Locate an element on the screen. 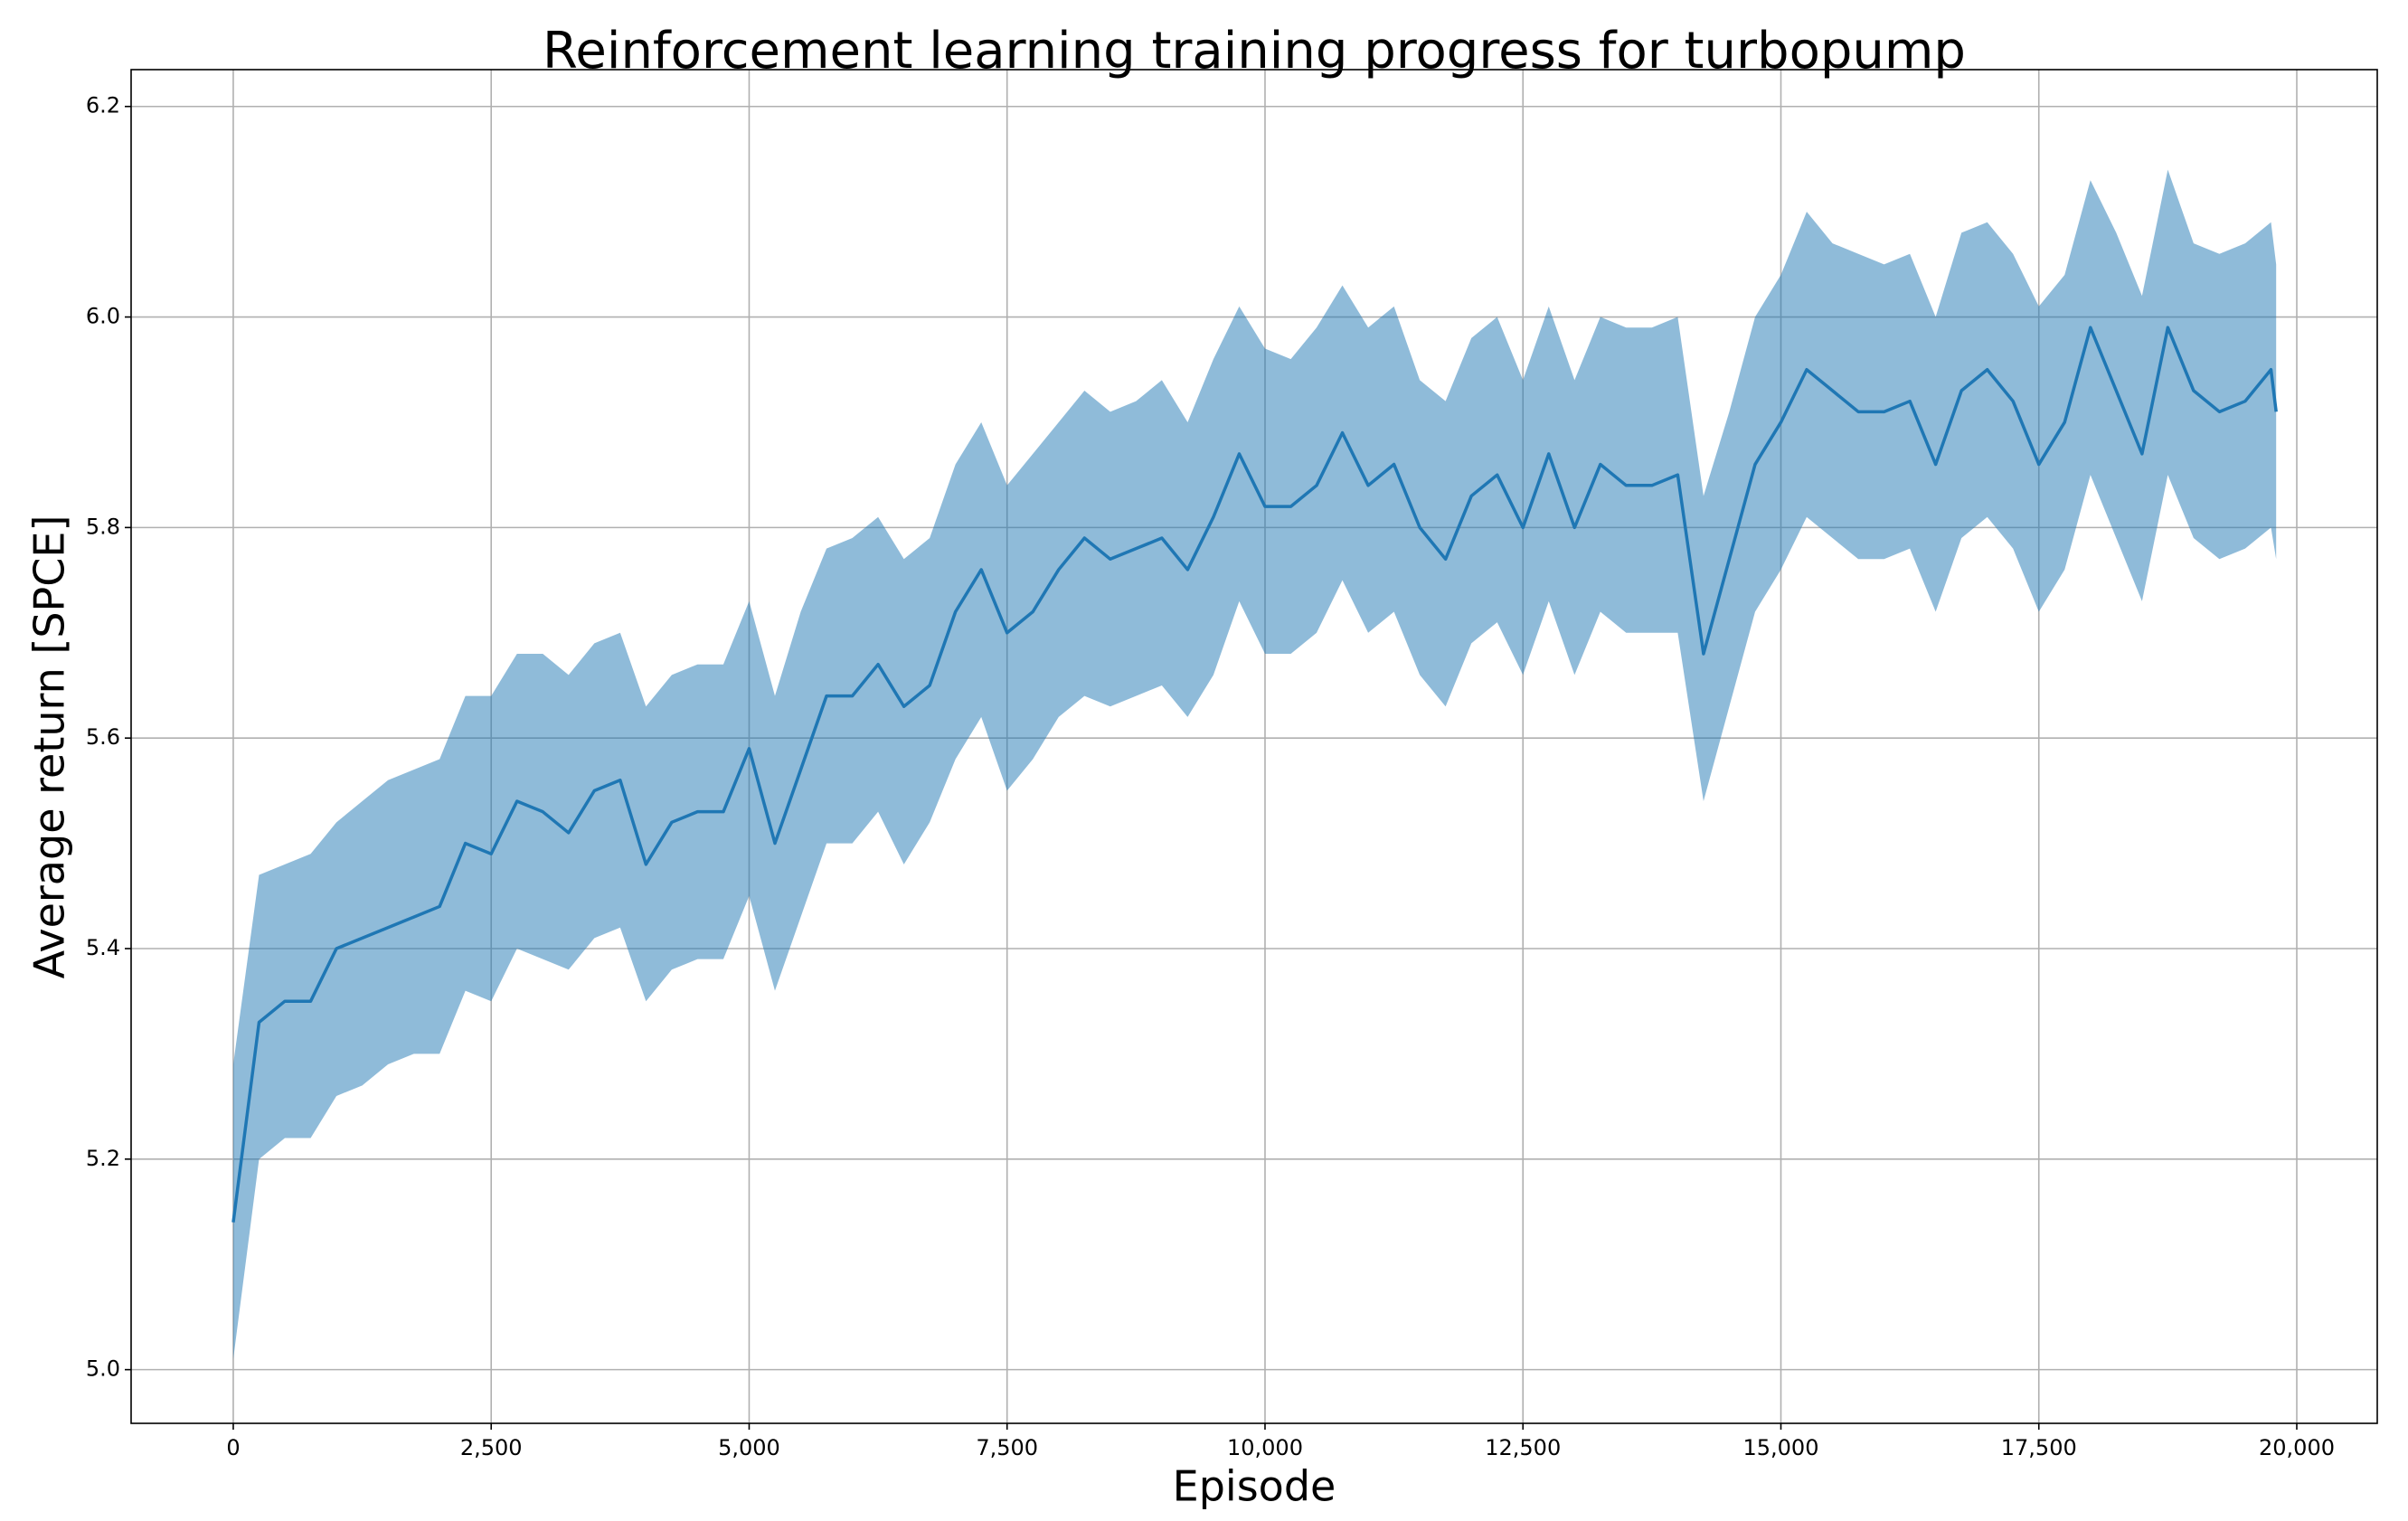 The height and width of the screenshot is (1521, 2408). y-tick-label: 5.4 is located at coordinates (103, 947).